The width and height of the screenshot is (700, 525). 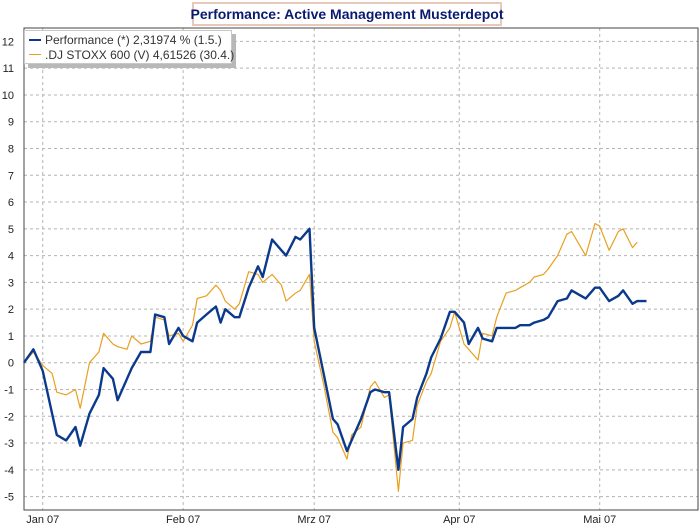 I want to click on y-tick-label: 12, so click(x=8, y=42).